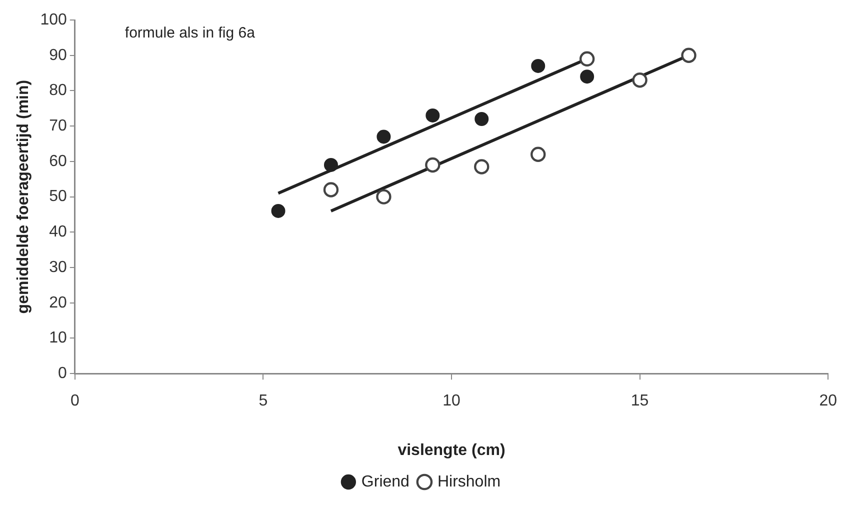  What do you see at coordinates (58, 338) in the screenshot?
I see `y-tick-label: 10` at bounding box center [58, 338].